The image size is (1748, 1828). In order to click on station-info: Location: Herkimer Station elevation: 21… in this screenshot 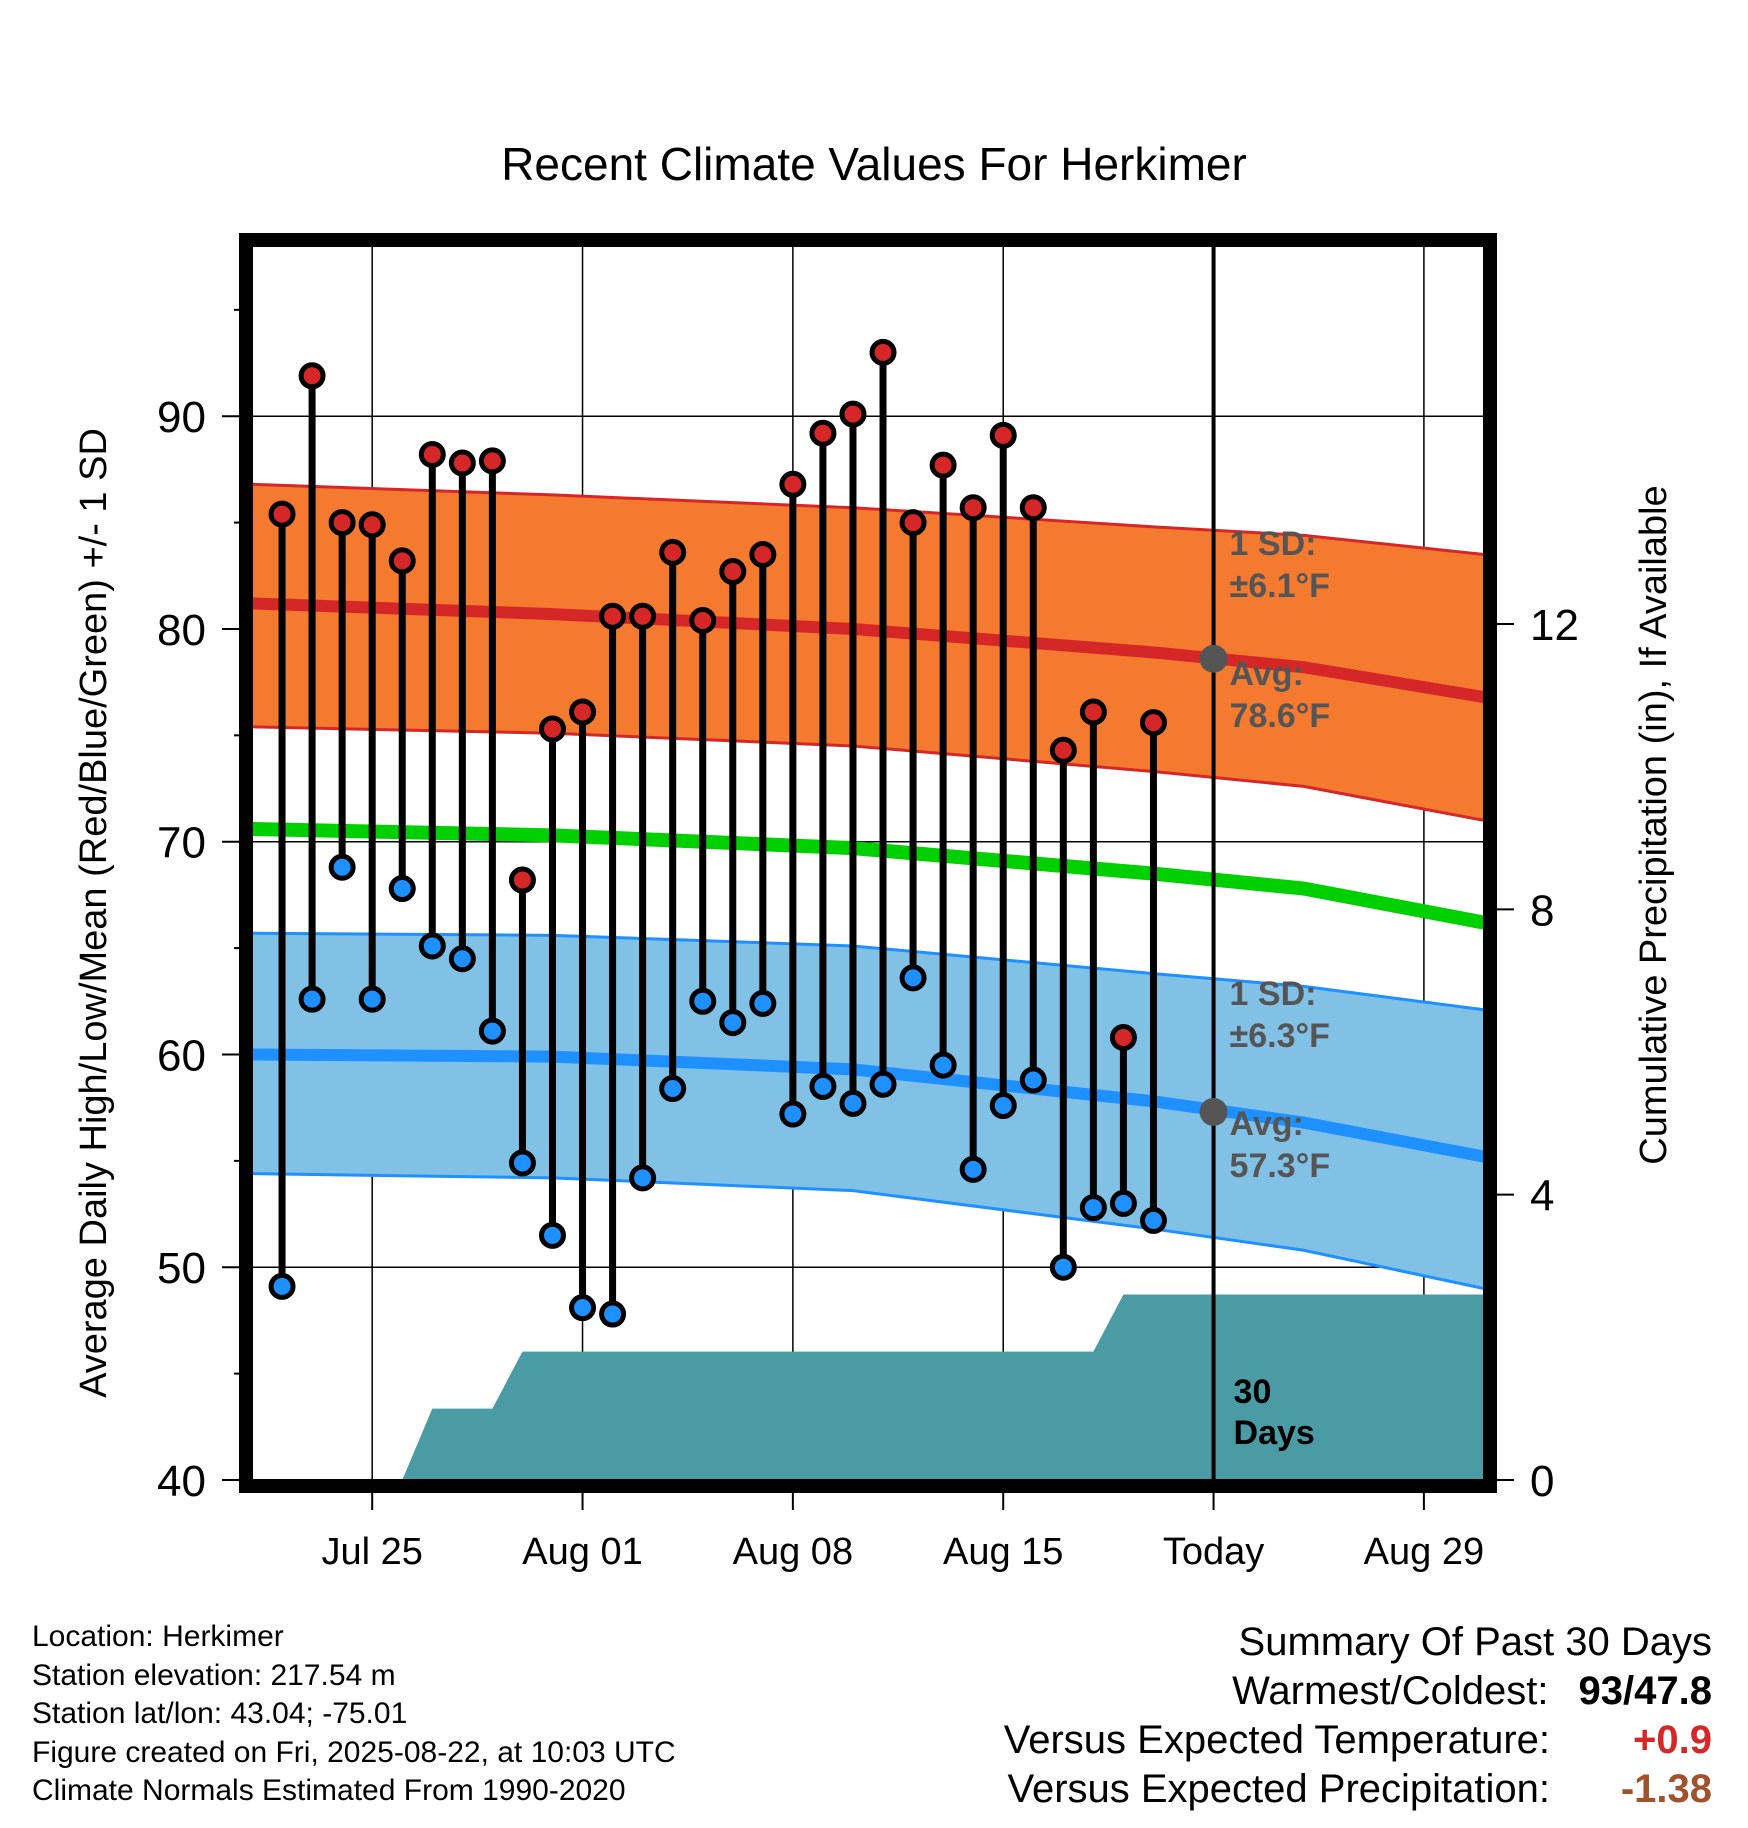, I will do `click(354, 1714)`.